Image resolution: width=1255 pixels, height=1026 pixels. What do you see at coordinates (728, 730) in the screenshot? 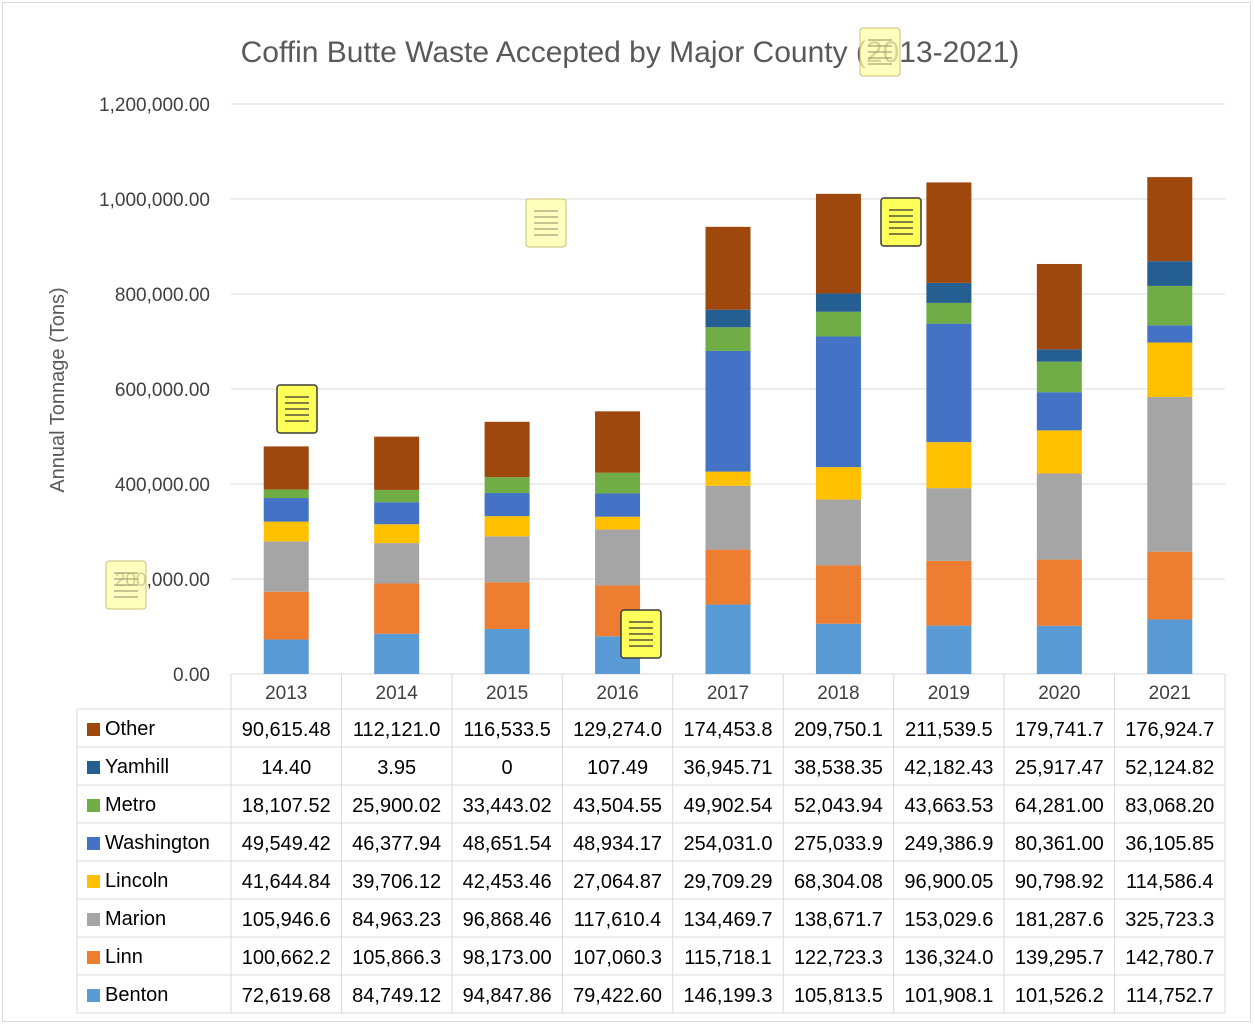
I see `table-cell: 174,453.8` at bounding box center [728, 730].